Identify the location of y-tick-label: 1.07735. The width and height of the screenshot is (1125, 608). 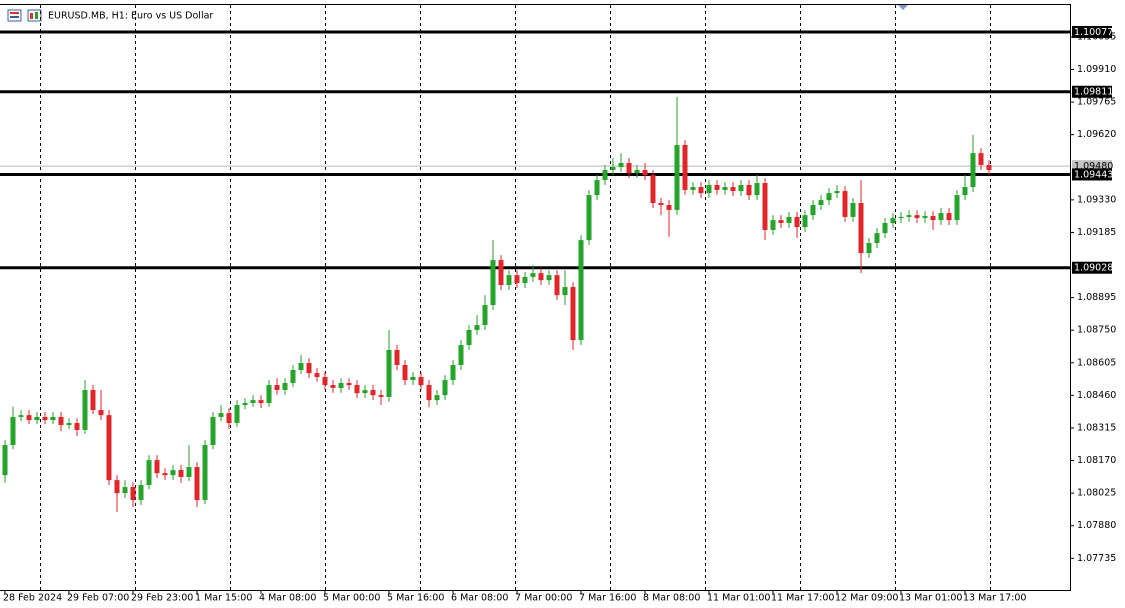
(1096, 558).